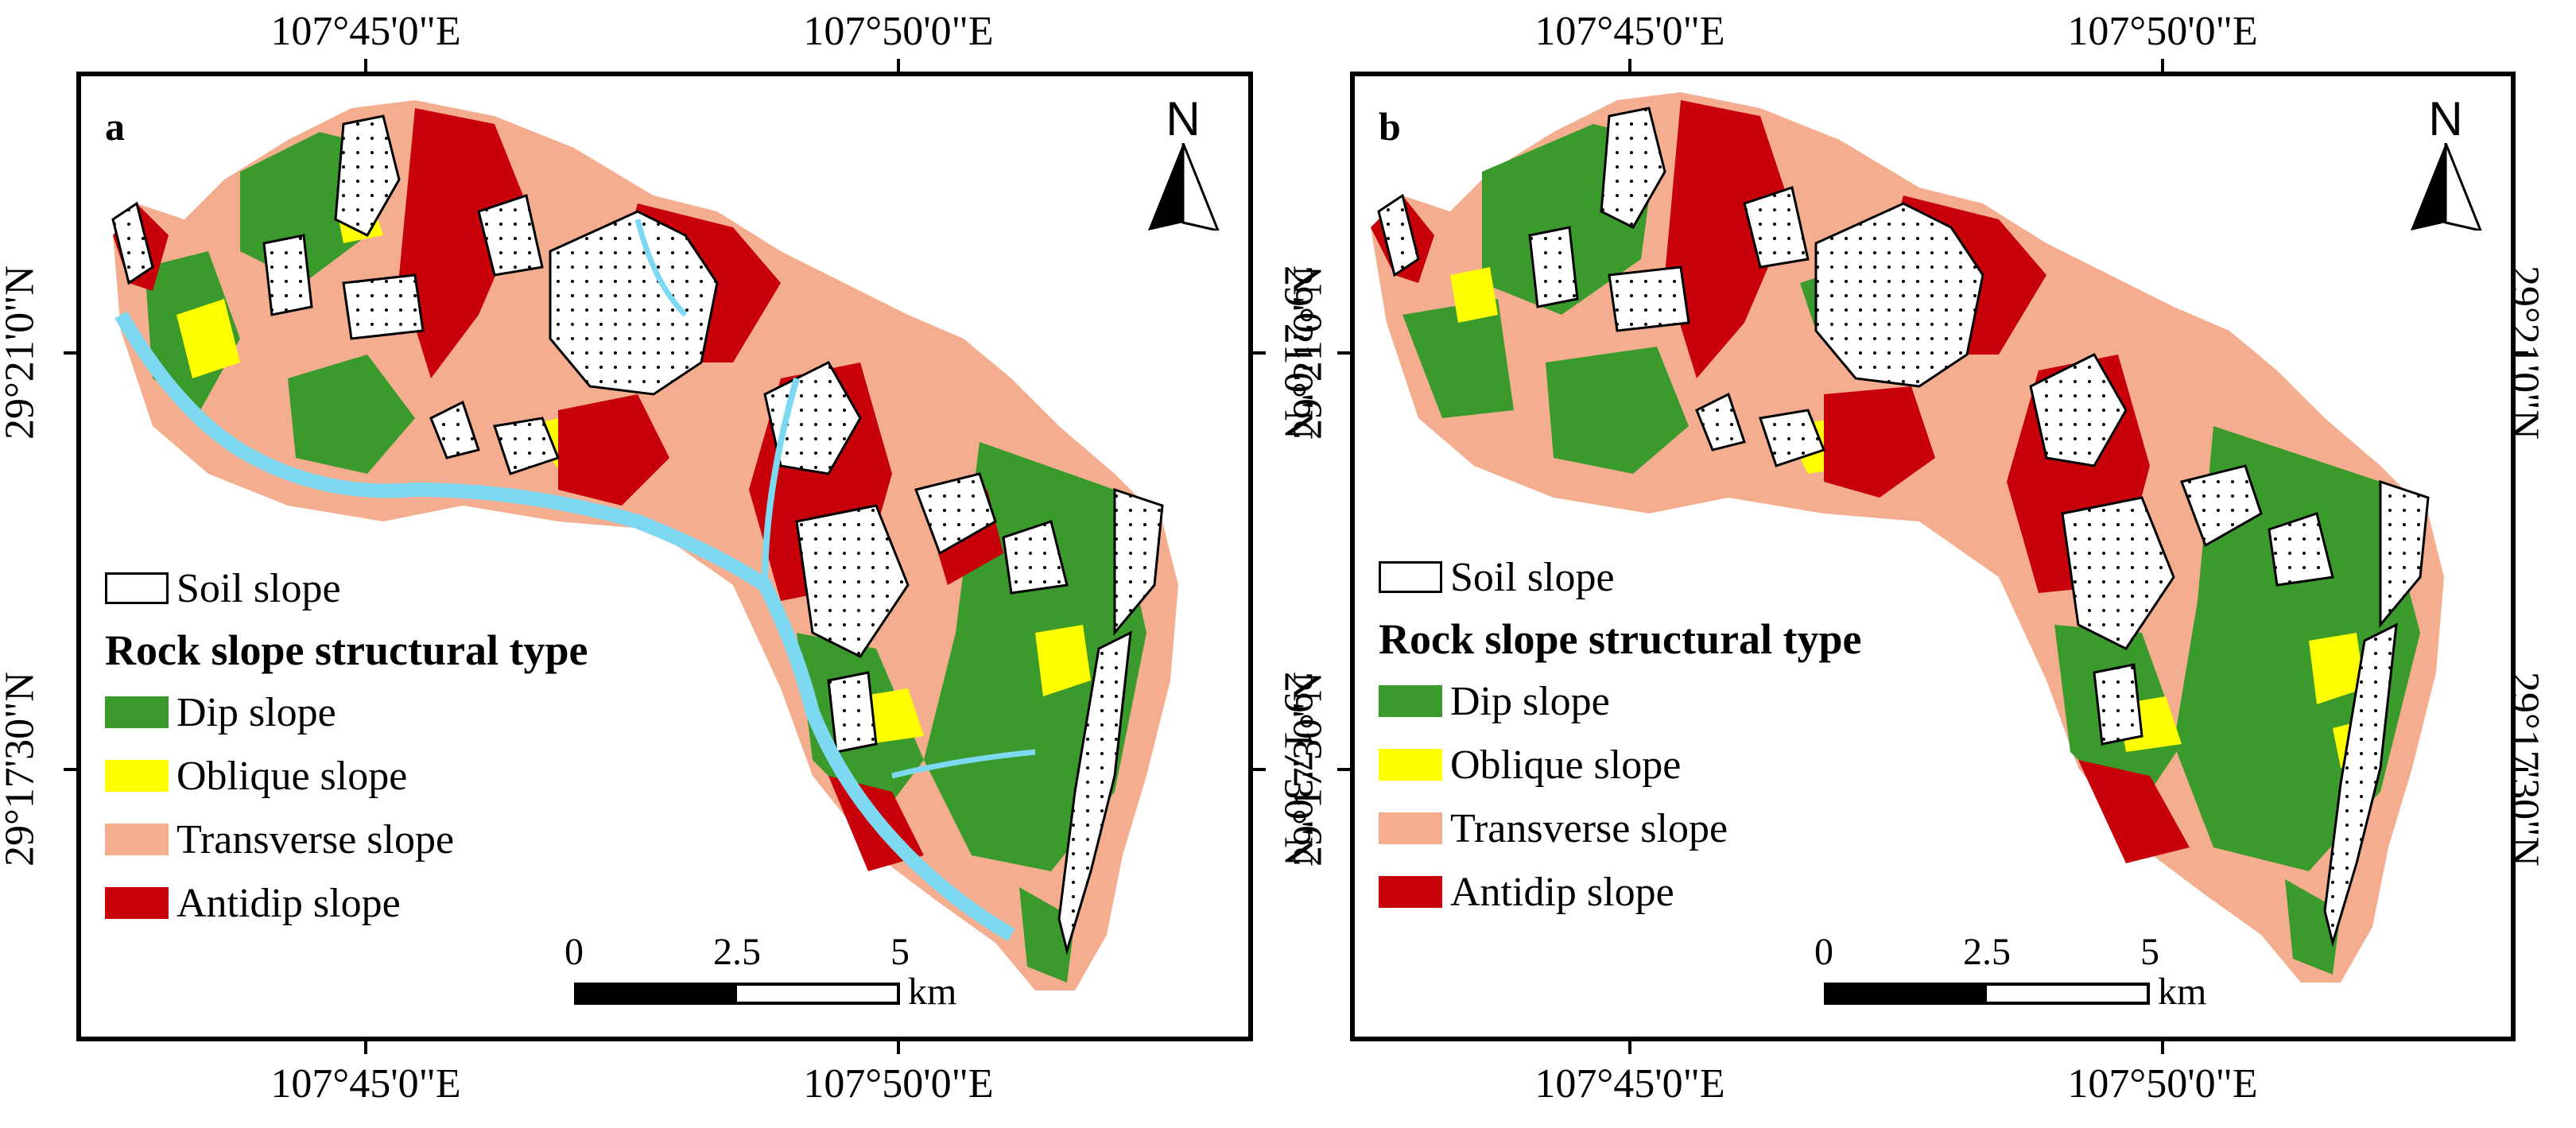  What do you see at coordinates (2522, 770) in the screenshot?
I see `tick-right-b-south` at bounding box center [2522, 770].